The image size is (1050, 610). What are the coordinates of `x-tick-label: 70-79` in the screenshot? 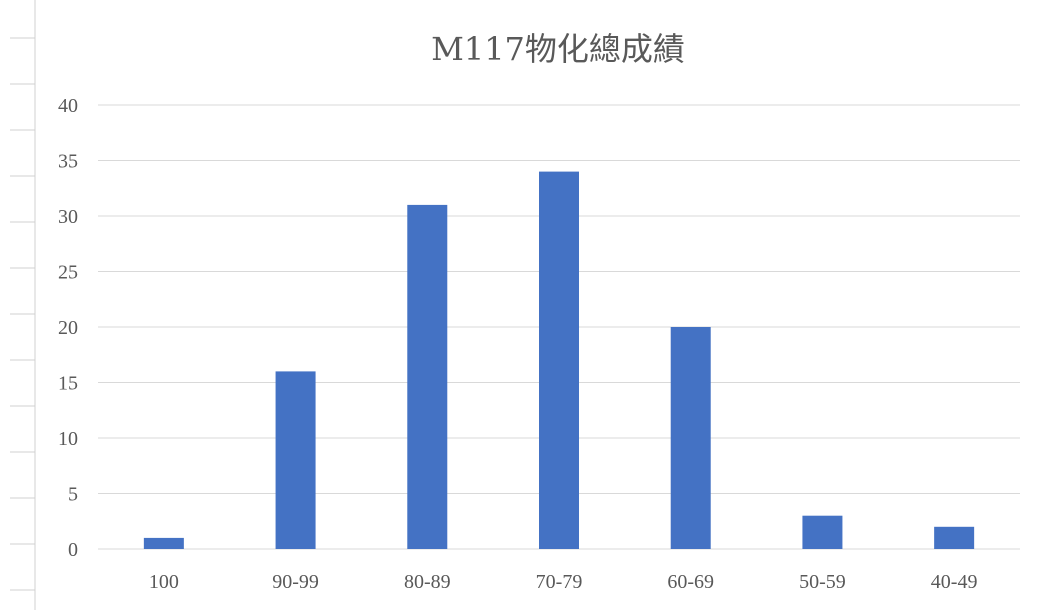 It's located at (559, 582).